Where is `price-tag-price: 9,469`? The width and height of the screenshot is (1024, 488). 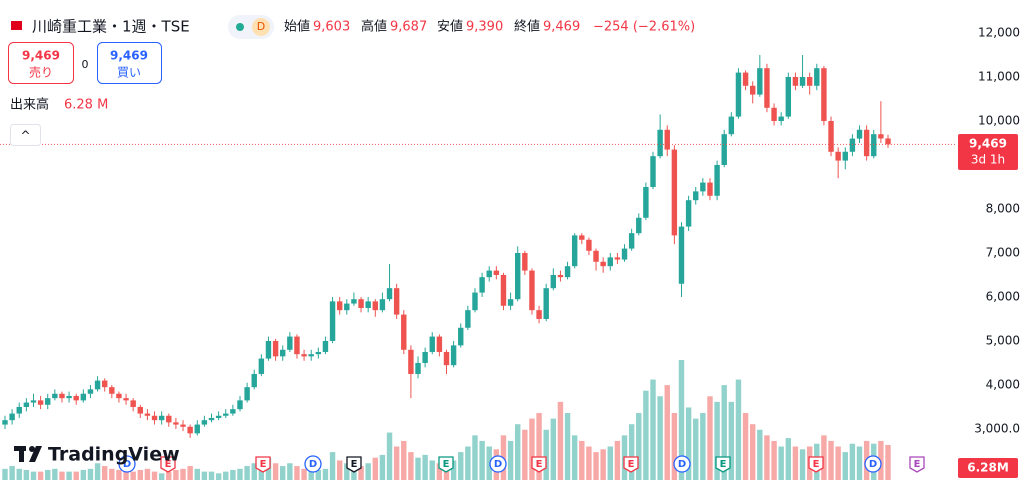
price-tag-price: 9,469 is located at coordinates (988, 144).